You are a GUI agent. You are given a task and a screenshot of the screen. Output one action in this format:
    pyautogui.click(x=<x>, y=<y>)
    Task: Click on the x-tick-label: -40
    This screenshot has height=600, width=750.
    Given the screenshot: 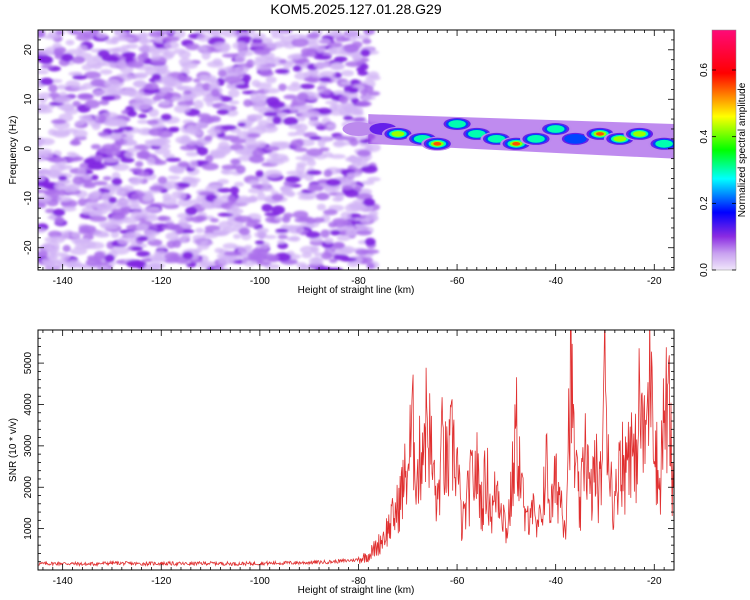 What is the action you would take?
    pyautogui.click(x=555, y=581)
    